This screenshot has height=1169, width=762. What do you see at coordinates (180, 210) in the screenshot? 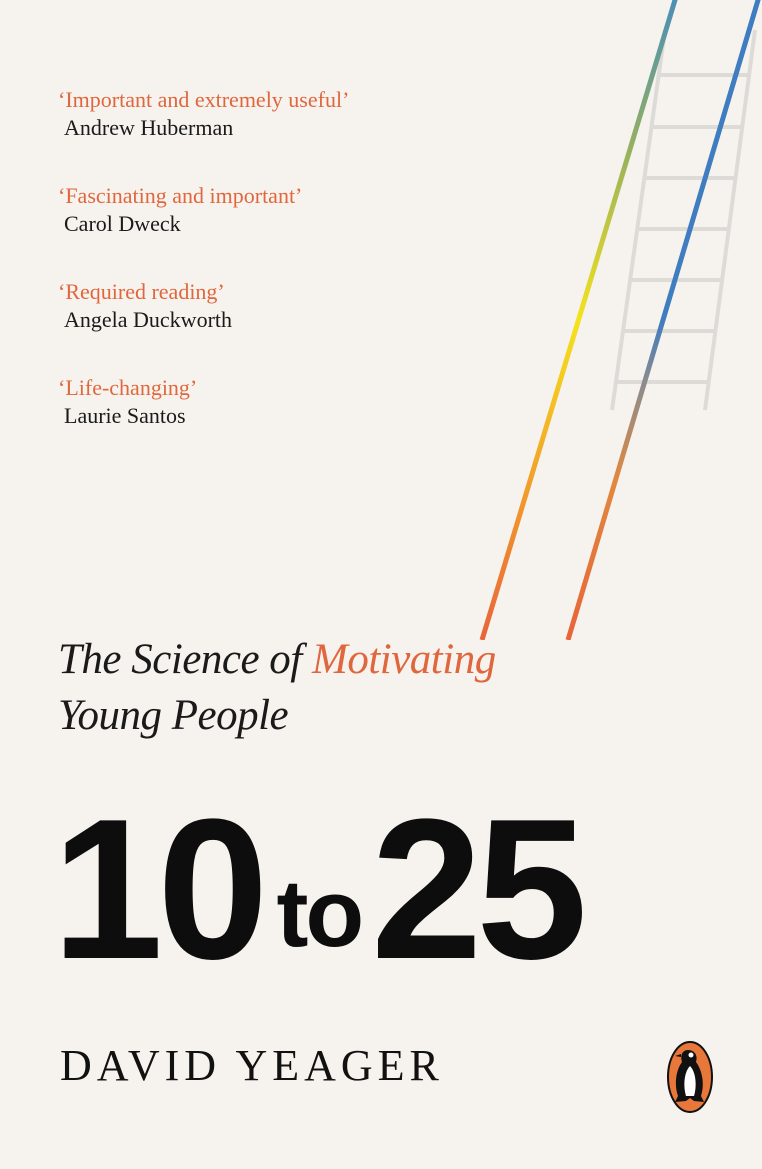
I see `quote-2: ‘Fascinating and important’ Carol Dweck` at bounding box center [180, 210].